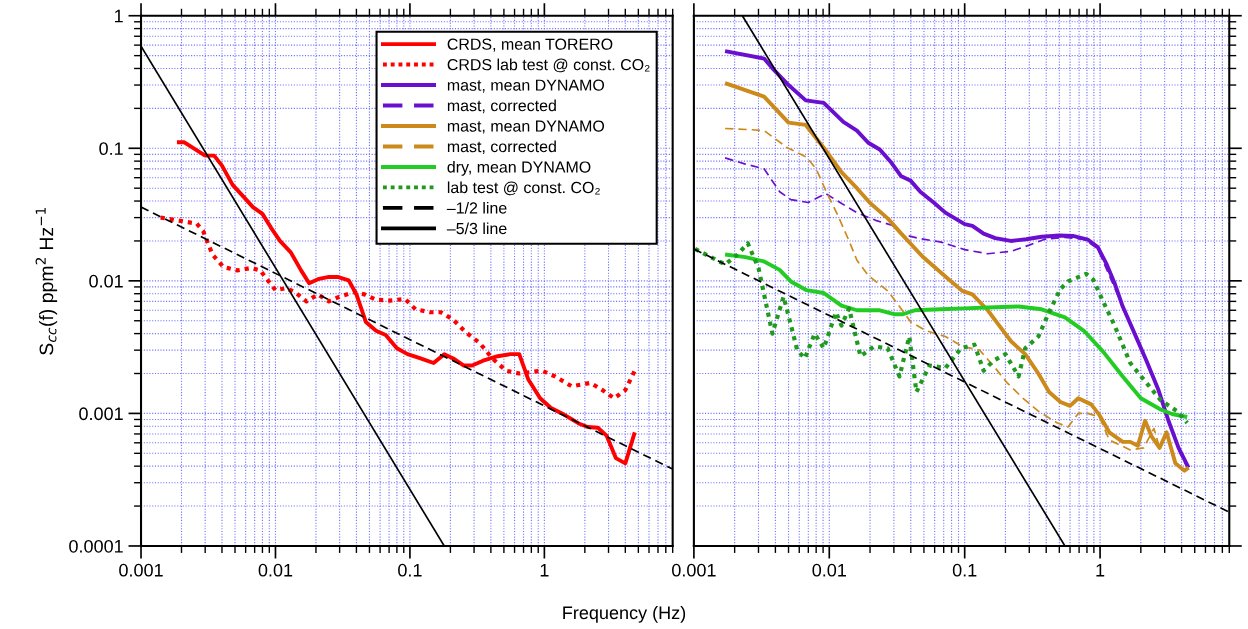 This screenshot has width=1248, height=629. What do you see at coordinates (106, 281) in the screenshot?
I see `y-tick-label: 0.01` at bounding box center [106, 281].